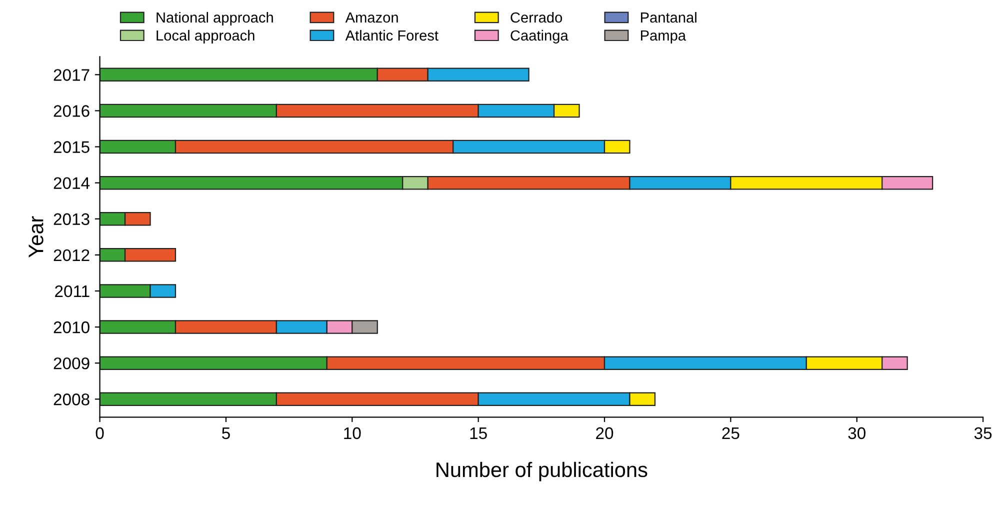 This screenshot has height=515, width=998. What do you see at coordinates (663, 37) in the screenshot?
I see `legend-label: Pampa` at bounding box center [663, 37].